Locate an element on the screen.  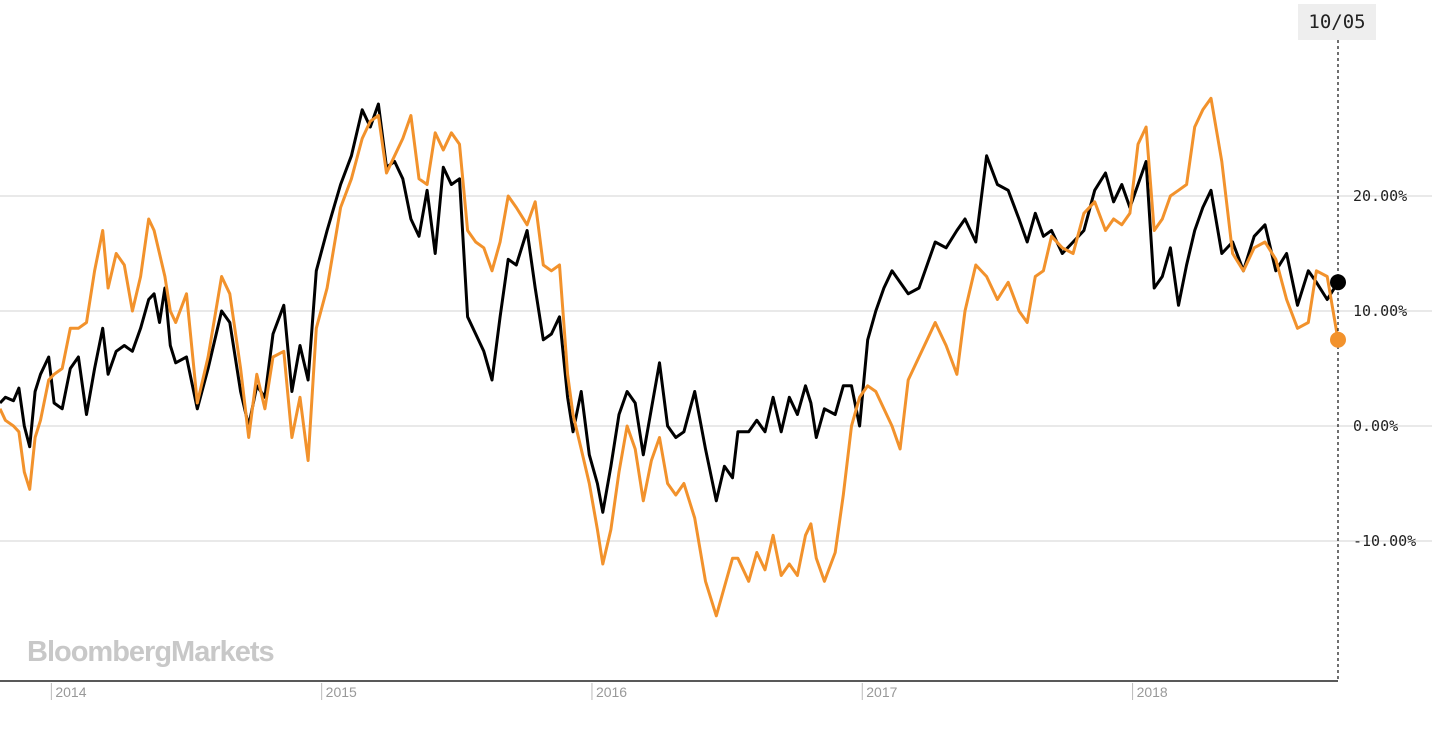
y-tick-label-0: 20.00% is located at coordinates (1380, 196).